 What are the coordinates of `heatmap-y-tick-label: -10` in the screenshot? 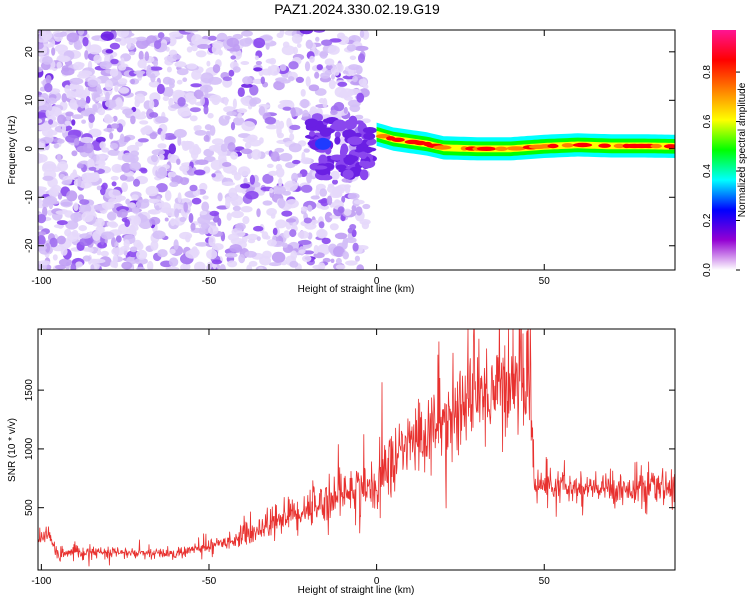 It's located at (29, 197).